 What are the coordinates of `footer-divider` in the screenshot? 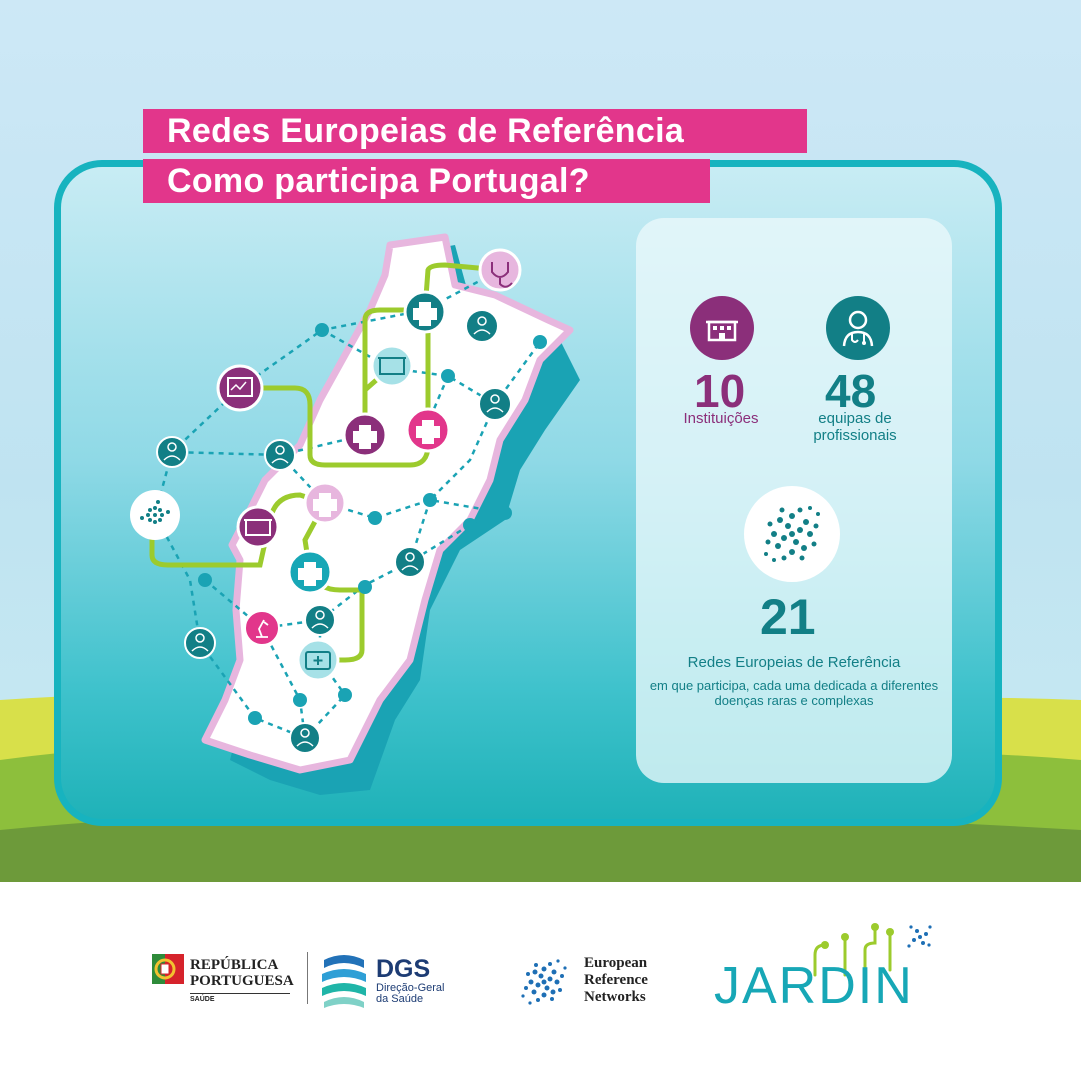 It's located at (307, 978).